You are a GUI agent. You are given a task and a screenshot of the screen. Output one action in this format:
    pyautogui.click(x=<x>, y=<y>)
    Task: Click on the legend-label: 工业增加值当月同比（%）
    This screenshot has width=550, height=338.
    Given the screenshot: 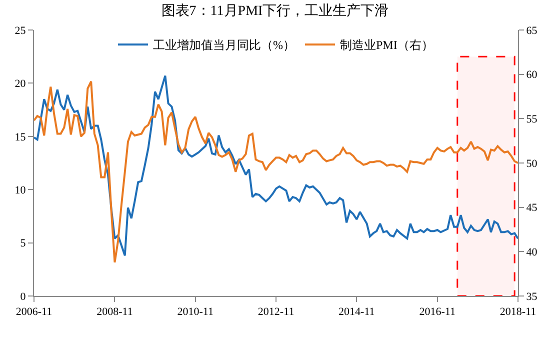 What is the action you would take?
    pyautogui.click(x=224, y=45)
    